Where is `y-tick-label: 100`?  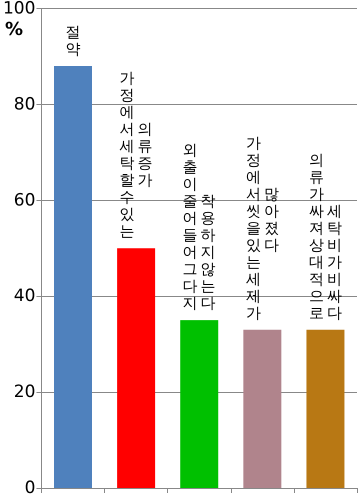
y-tick-label: 100 is located at coordinates (19, 9).